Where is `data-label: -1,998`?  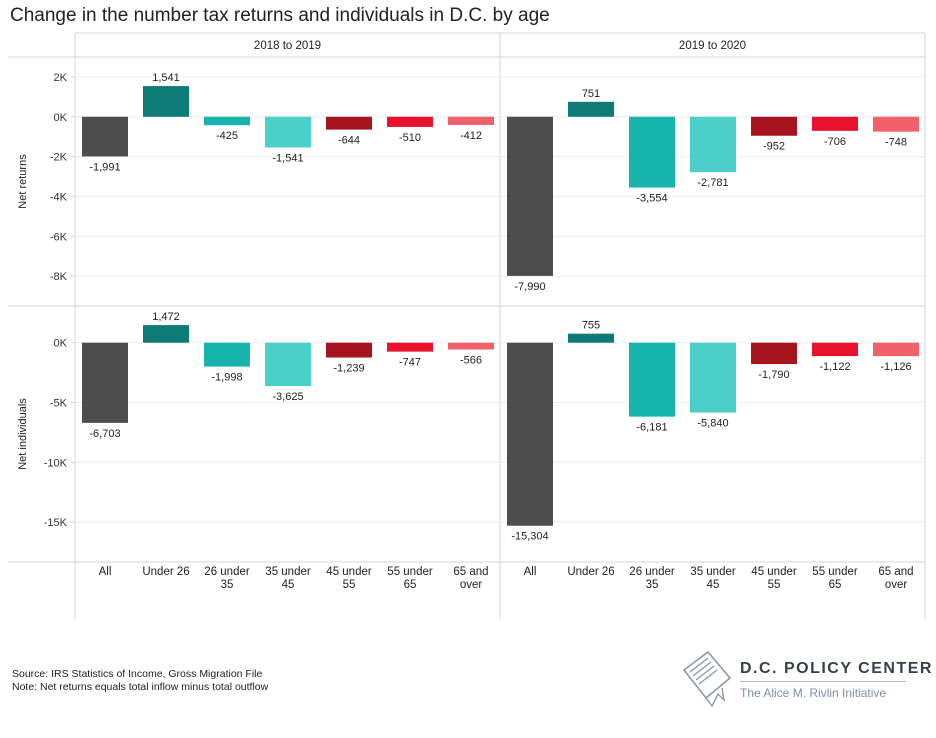
data-label: -1,998 is located at coordinates (226, 378).